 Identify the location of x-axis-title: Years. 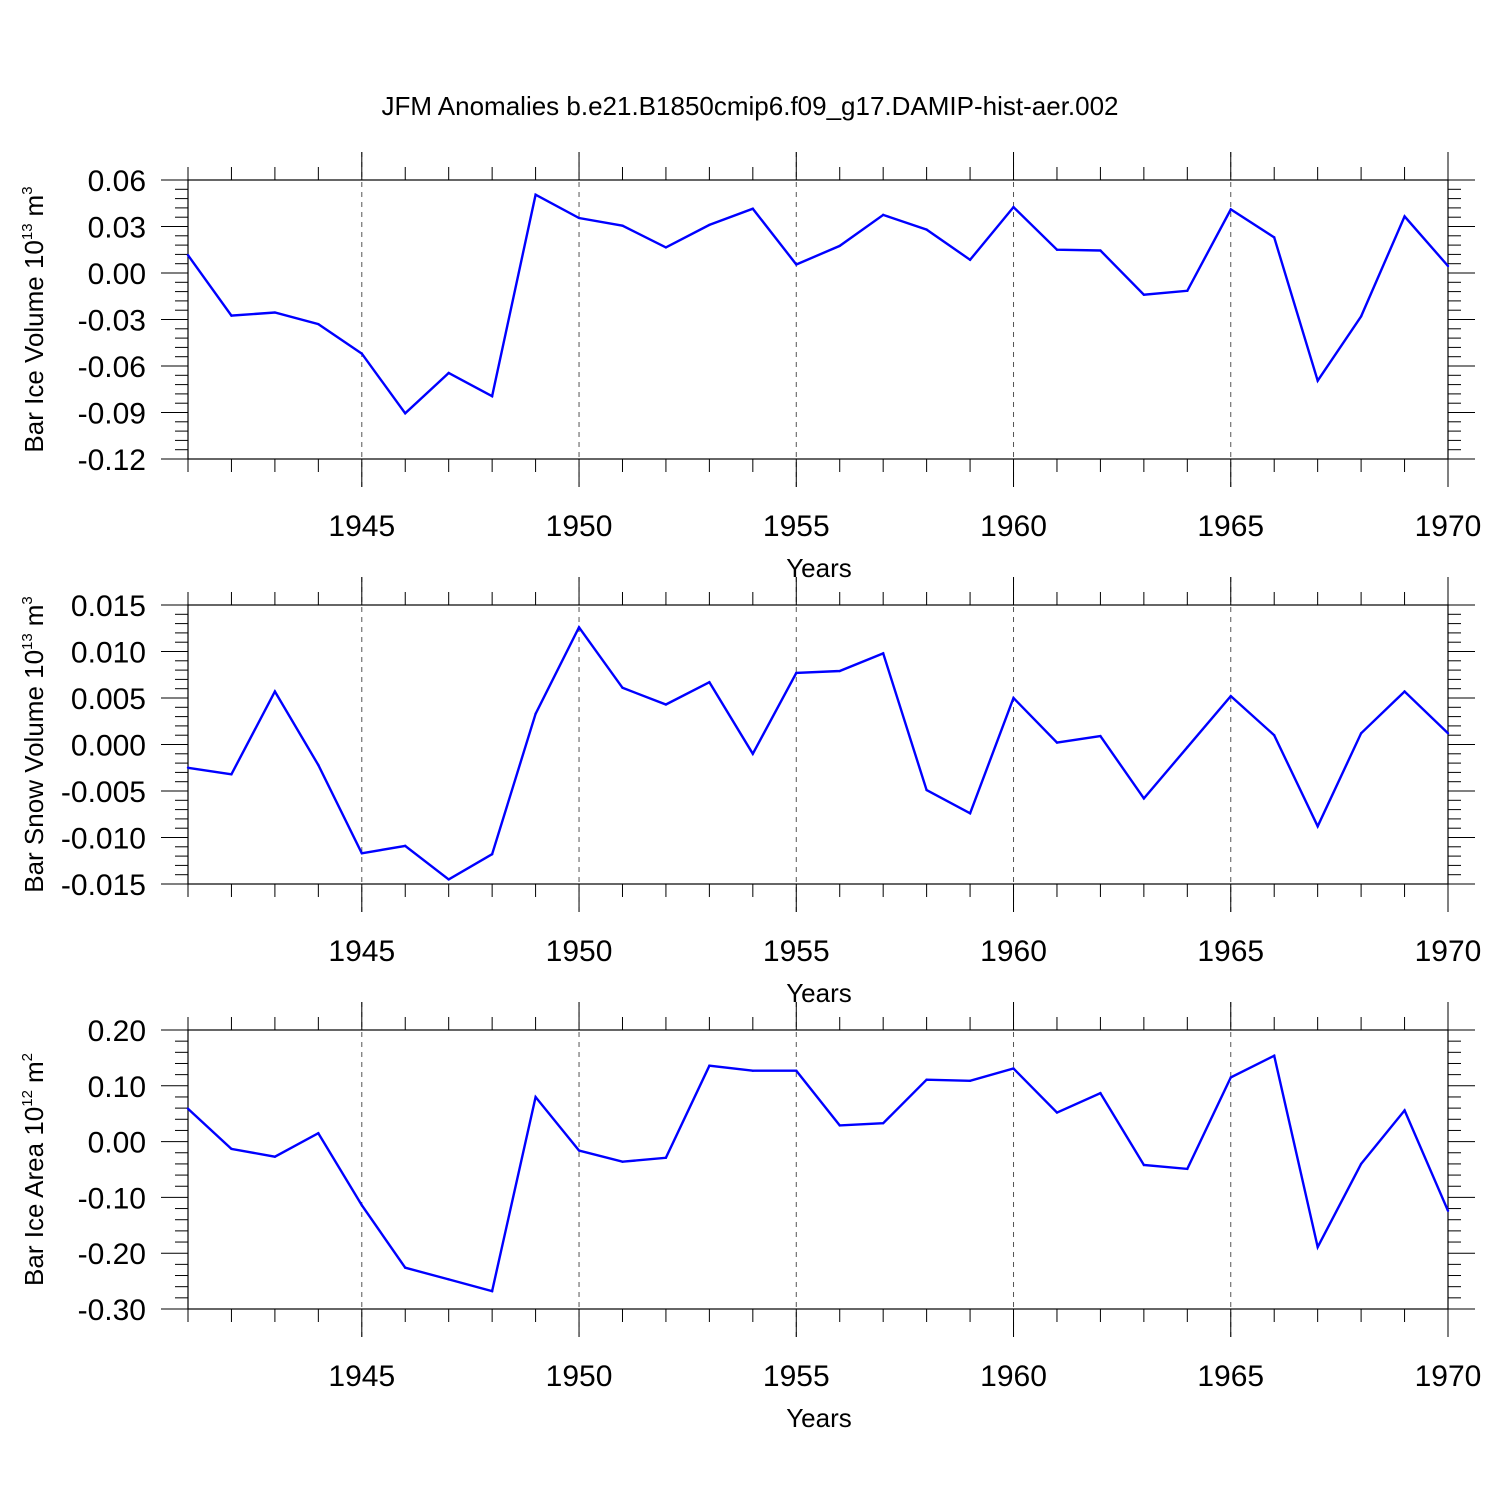
(819, 993).